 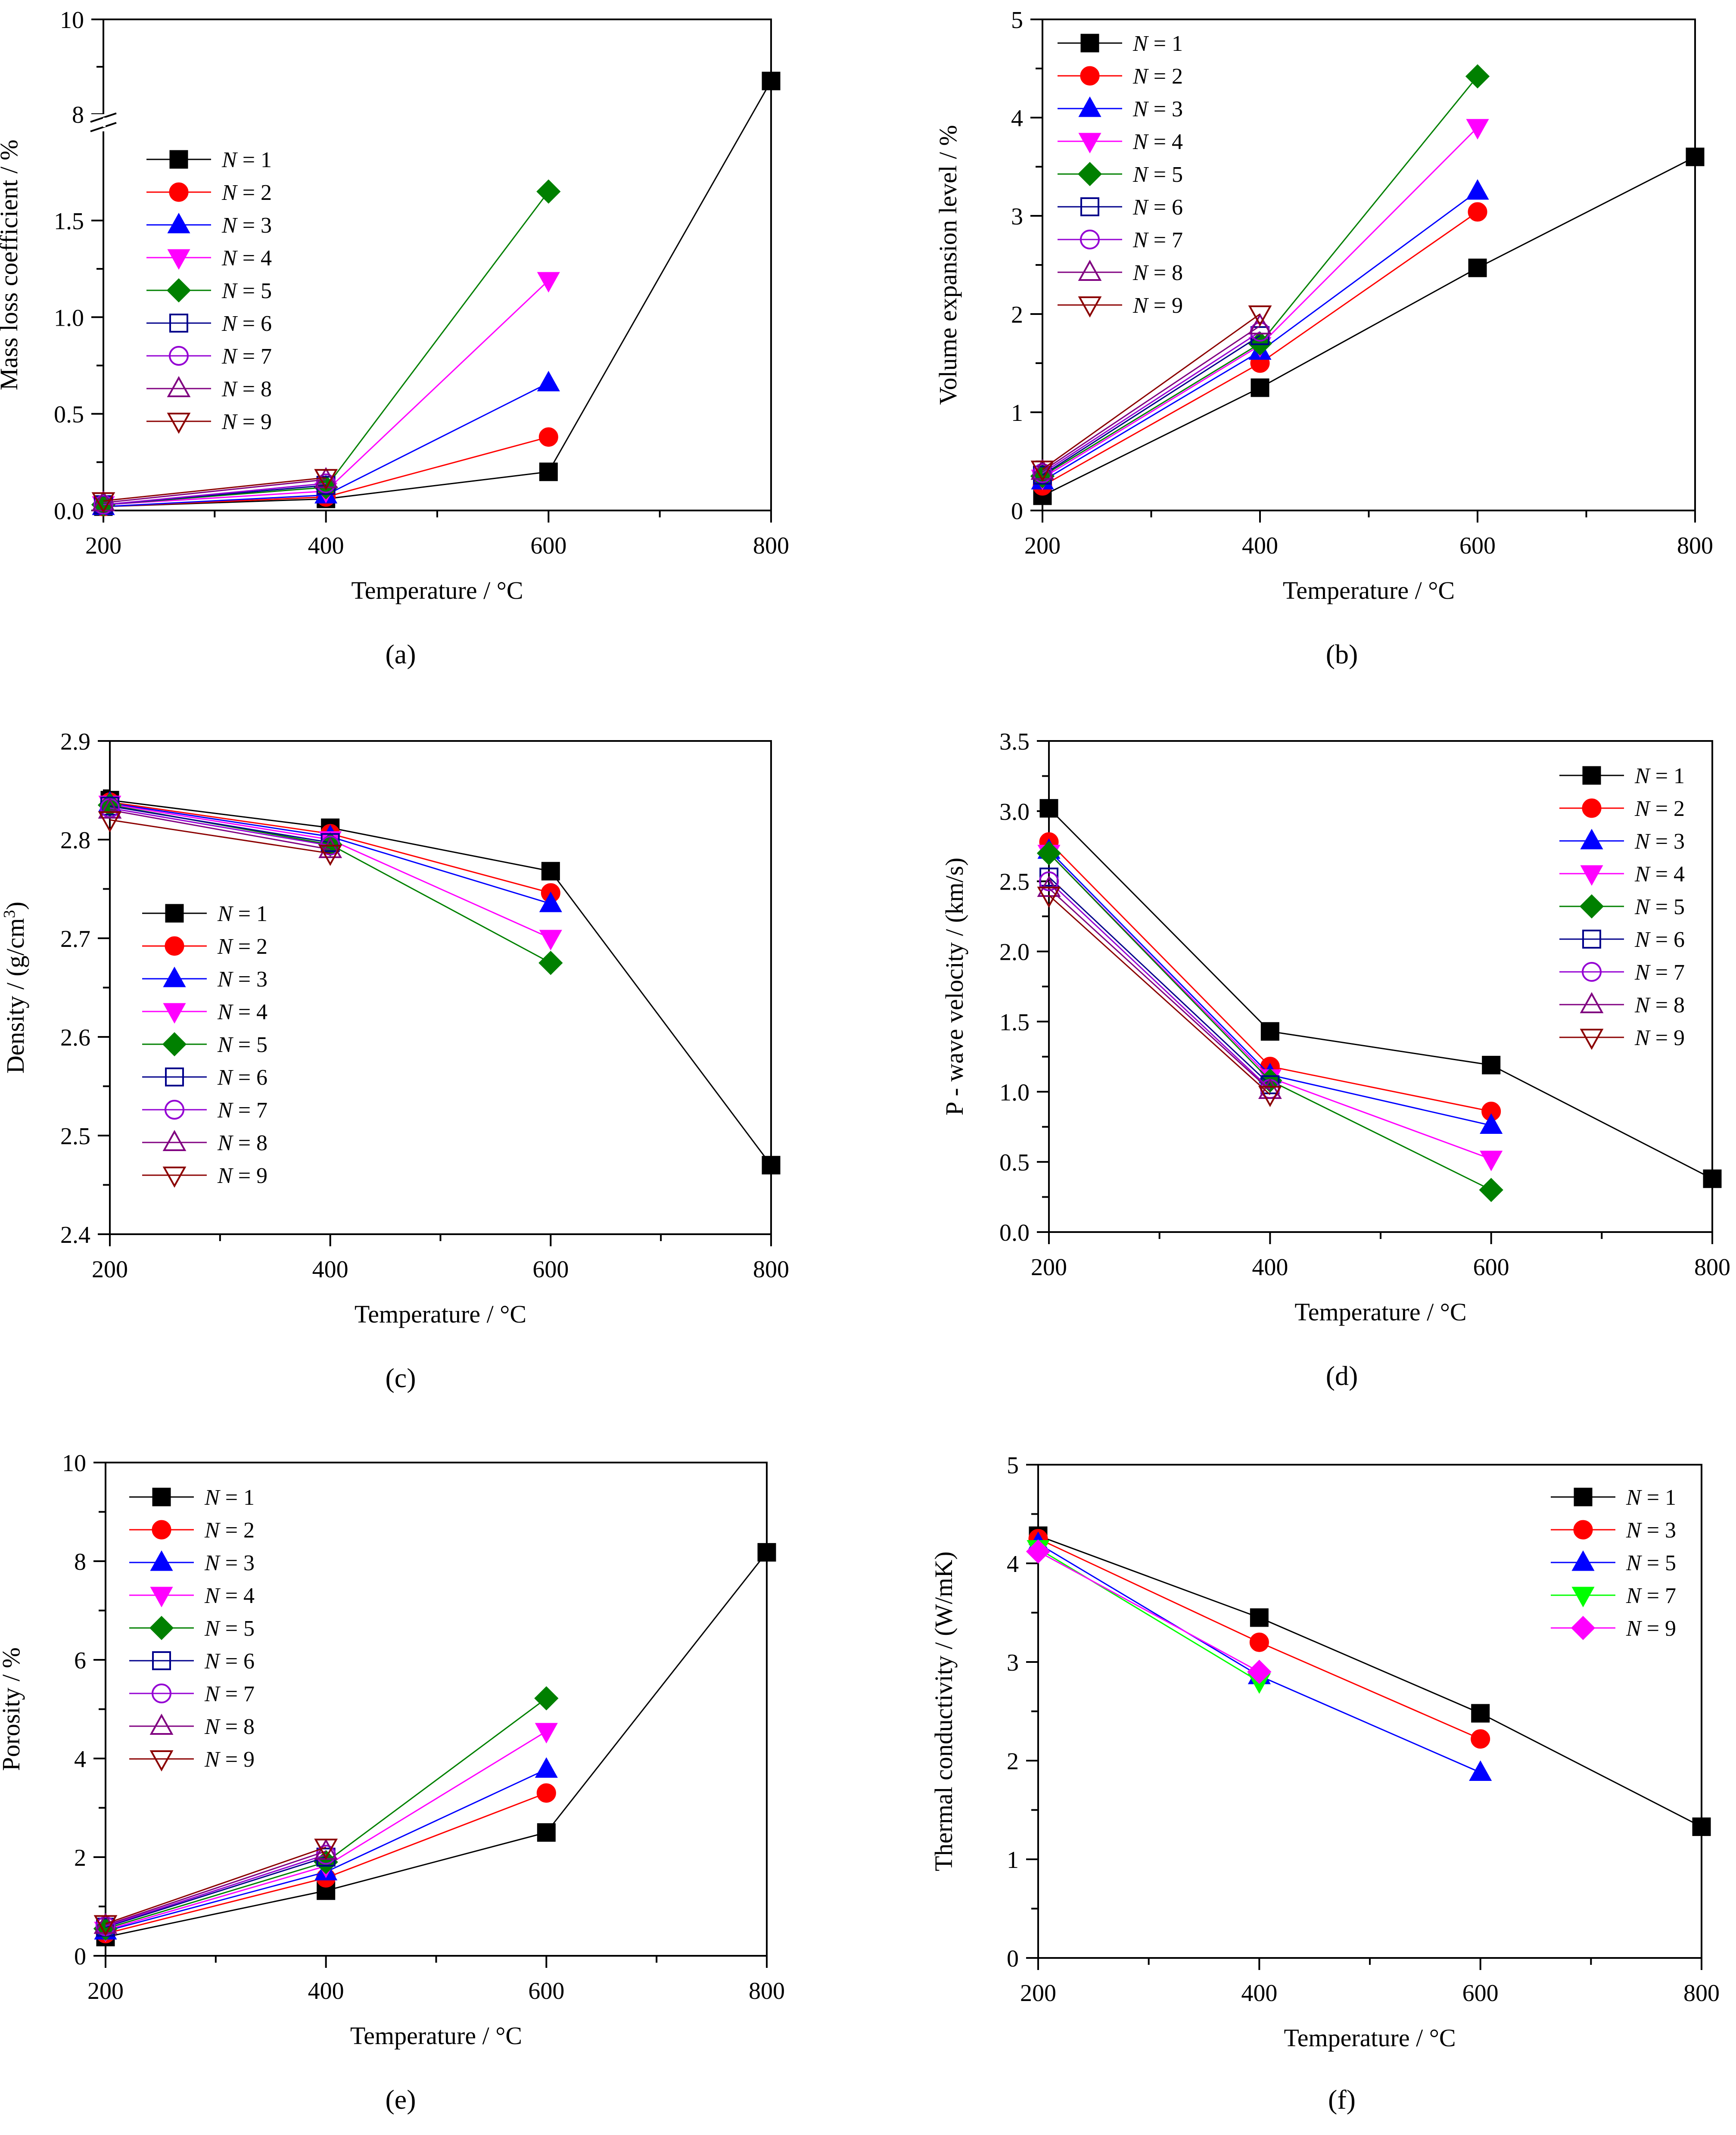 What do you see at coordinates (238, 1563) in the screenshot?
I see `legend-value: = 3` at bounding box center [238, 1563].